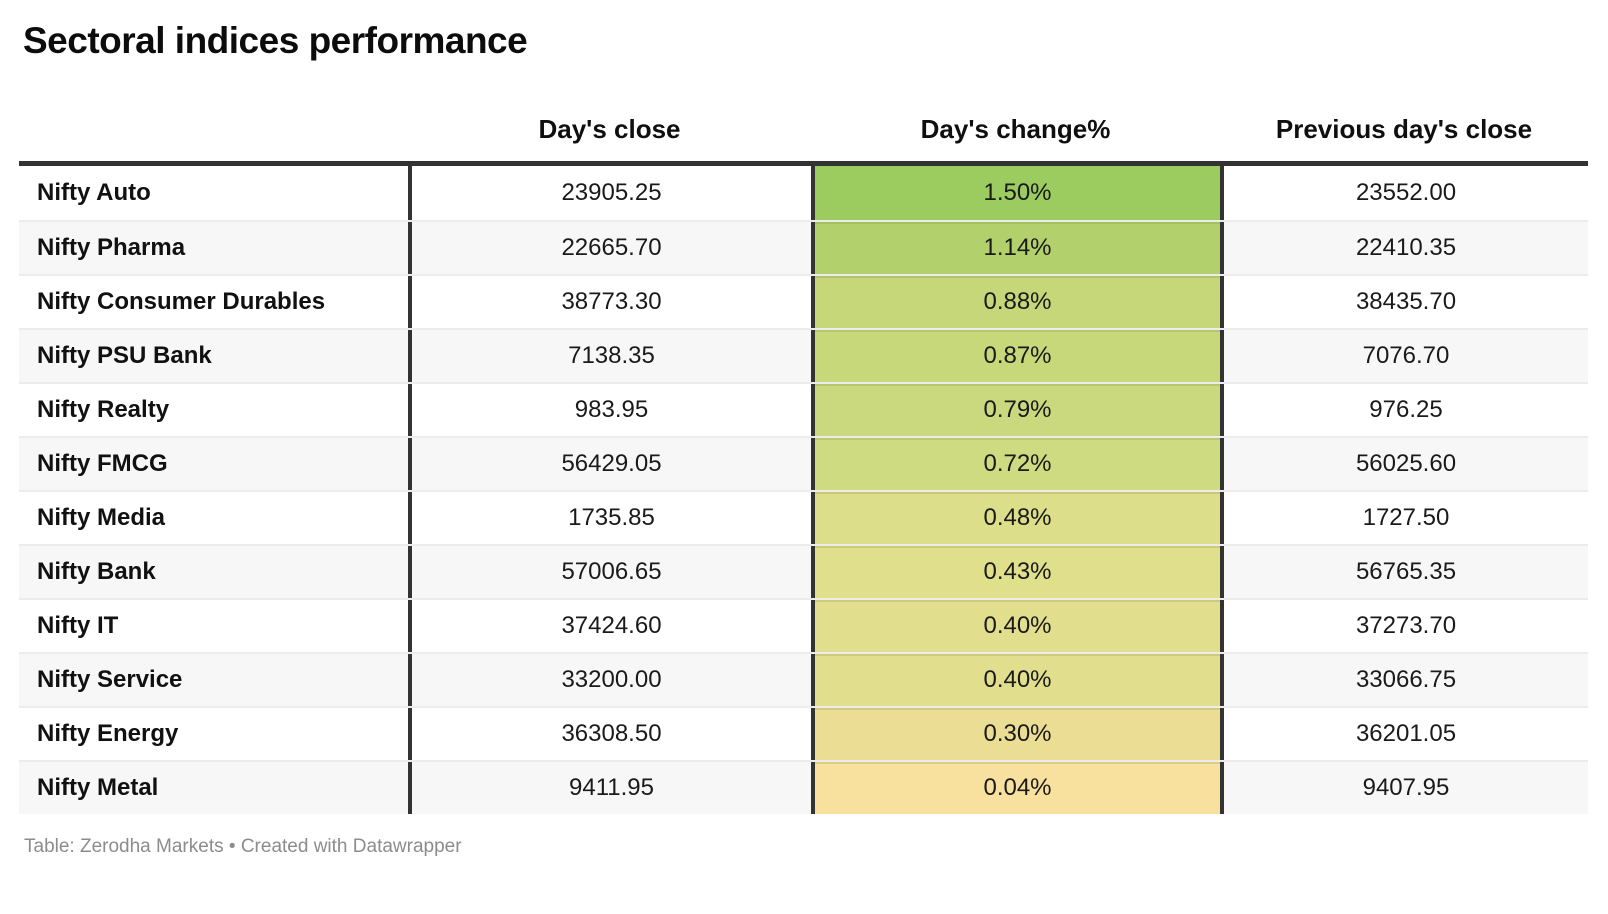 The image size is (1608, 914). What do you see at coordinates (1015, 464) in the screenshot?
I see `days-change-cell: 0.72%` at bounding box center [1015, 464].